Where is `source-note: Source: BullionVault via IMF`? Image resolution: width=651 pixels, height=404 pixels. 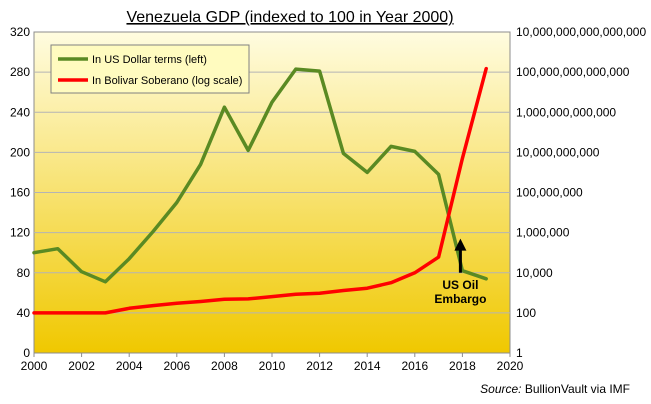 source-note: Source: BullionVault via IMF is located at coordinates (555, 389).